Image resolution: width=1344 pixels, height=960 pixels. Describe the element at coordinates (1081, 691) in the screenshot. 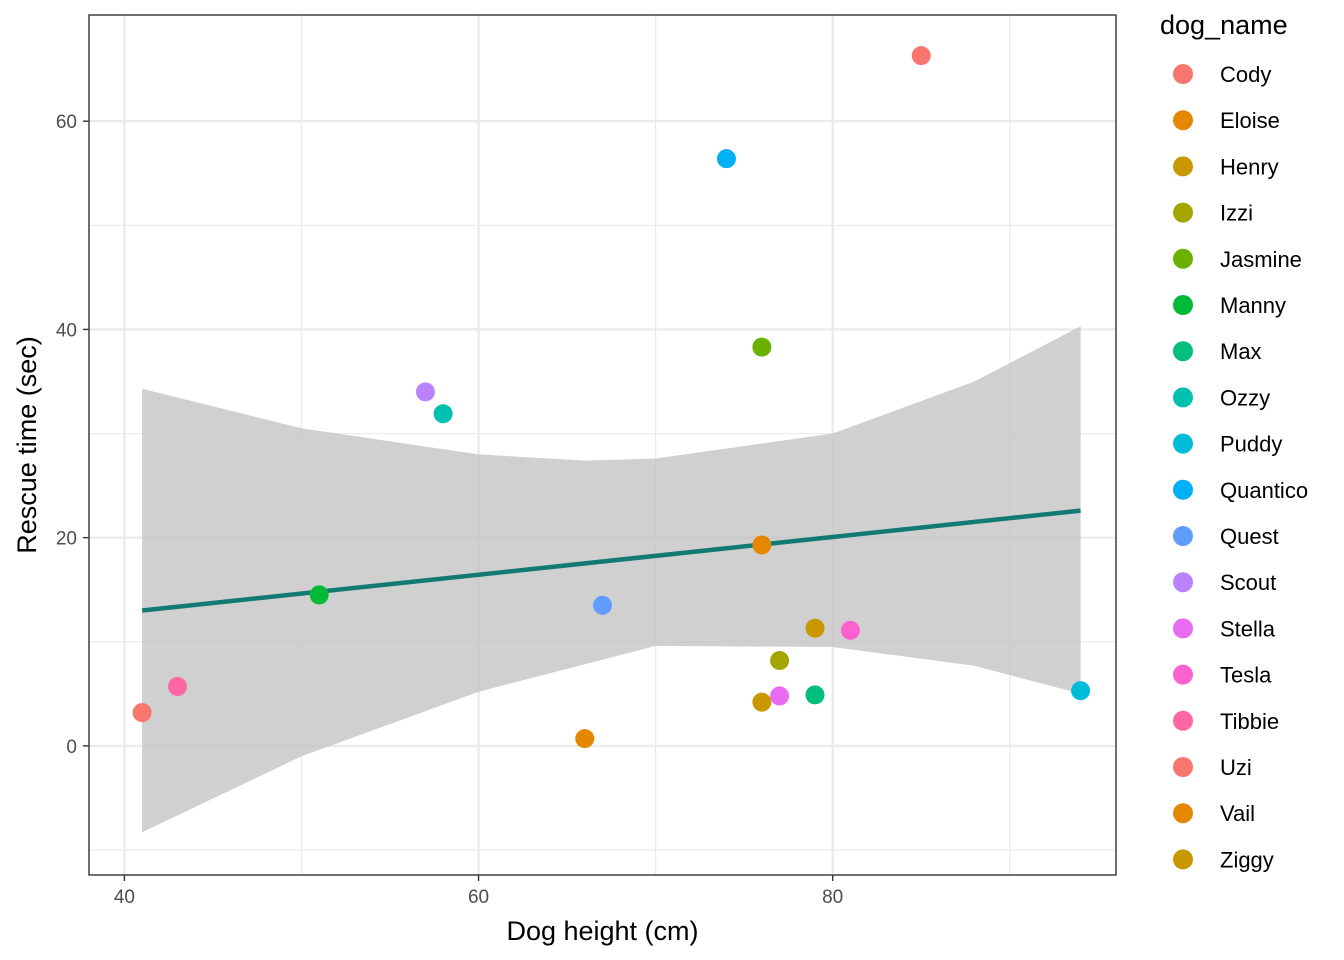

I see `data-point-puddy` at that location.